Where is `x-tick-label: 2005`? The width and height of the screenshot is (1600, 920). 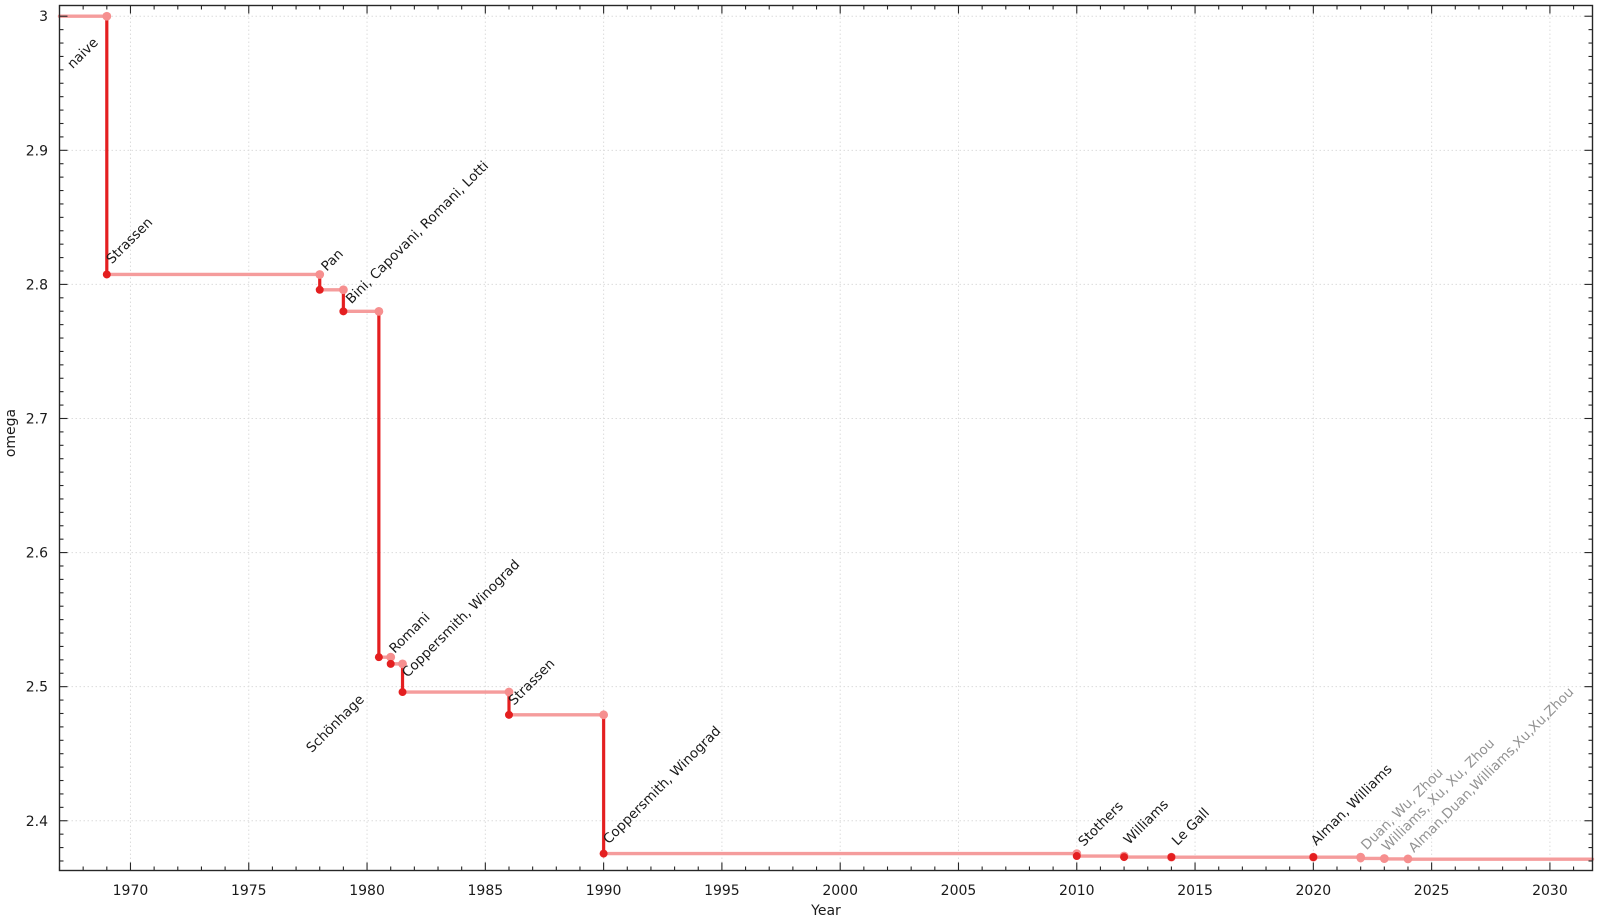 x-tick-label: 2005 is located at coordinates (959, 891).